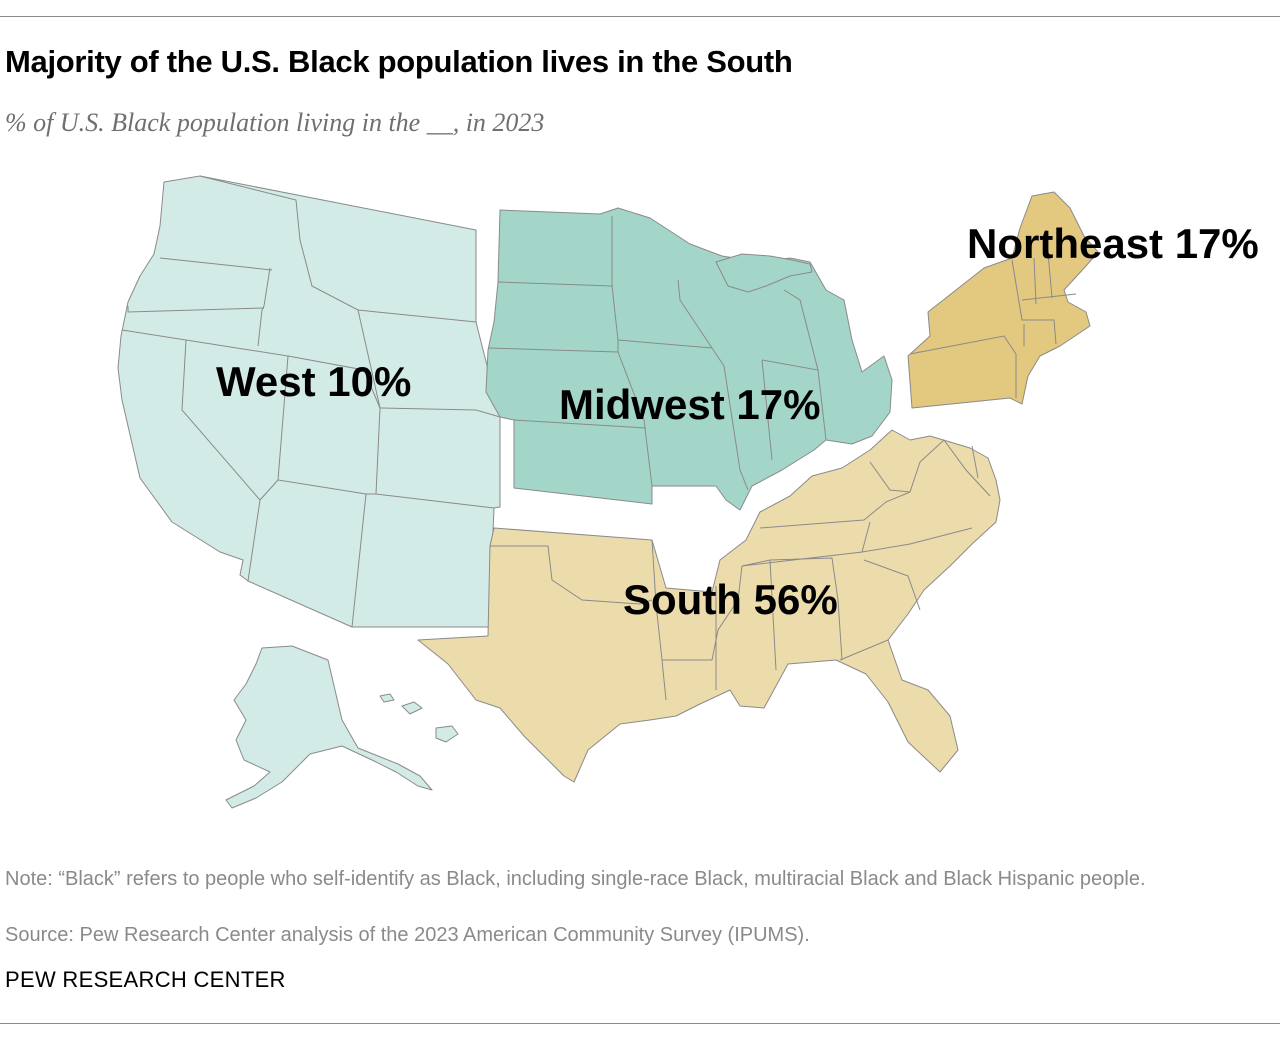  Describe the element at coordinates (640, 1023) in the screenshot. I see `bottom-rule` at that location.